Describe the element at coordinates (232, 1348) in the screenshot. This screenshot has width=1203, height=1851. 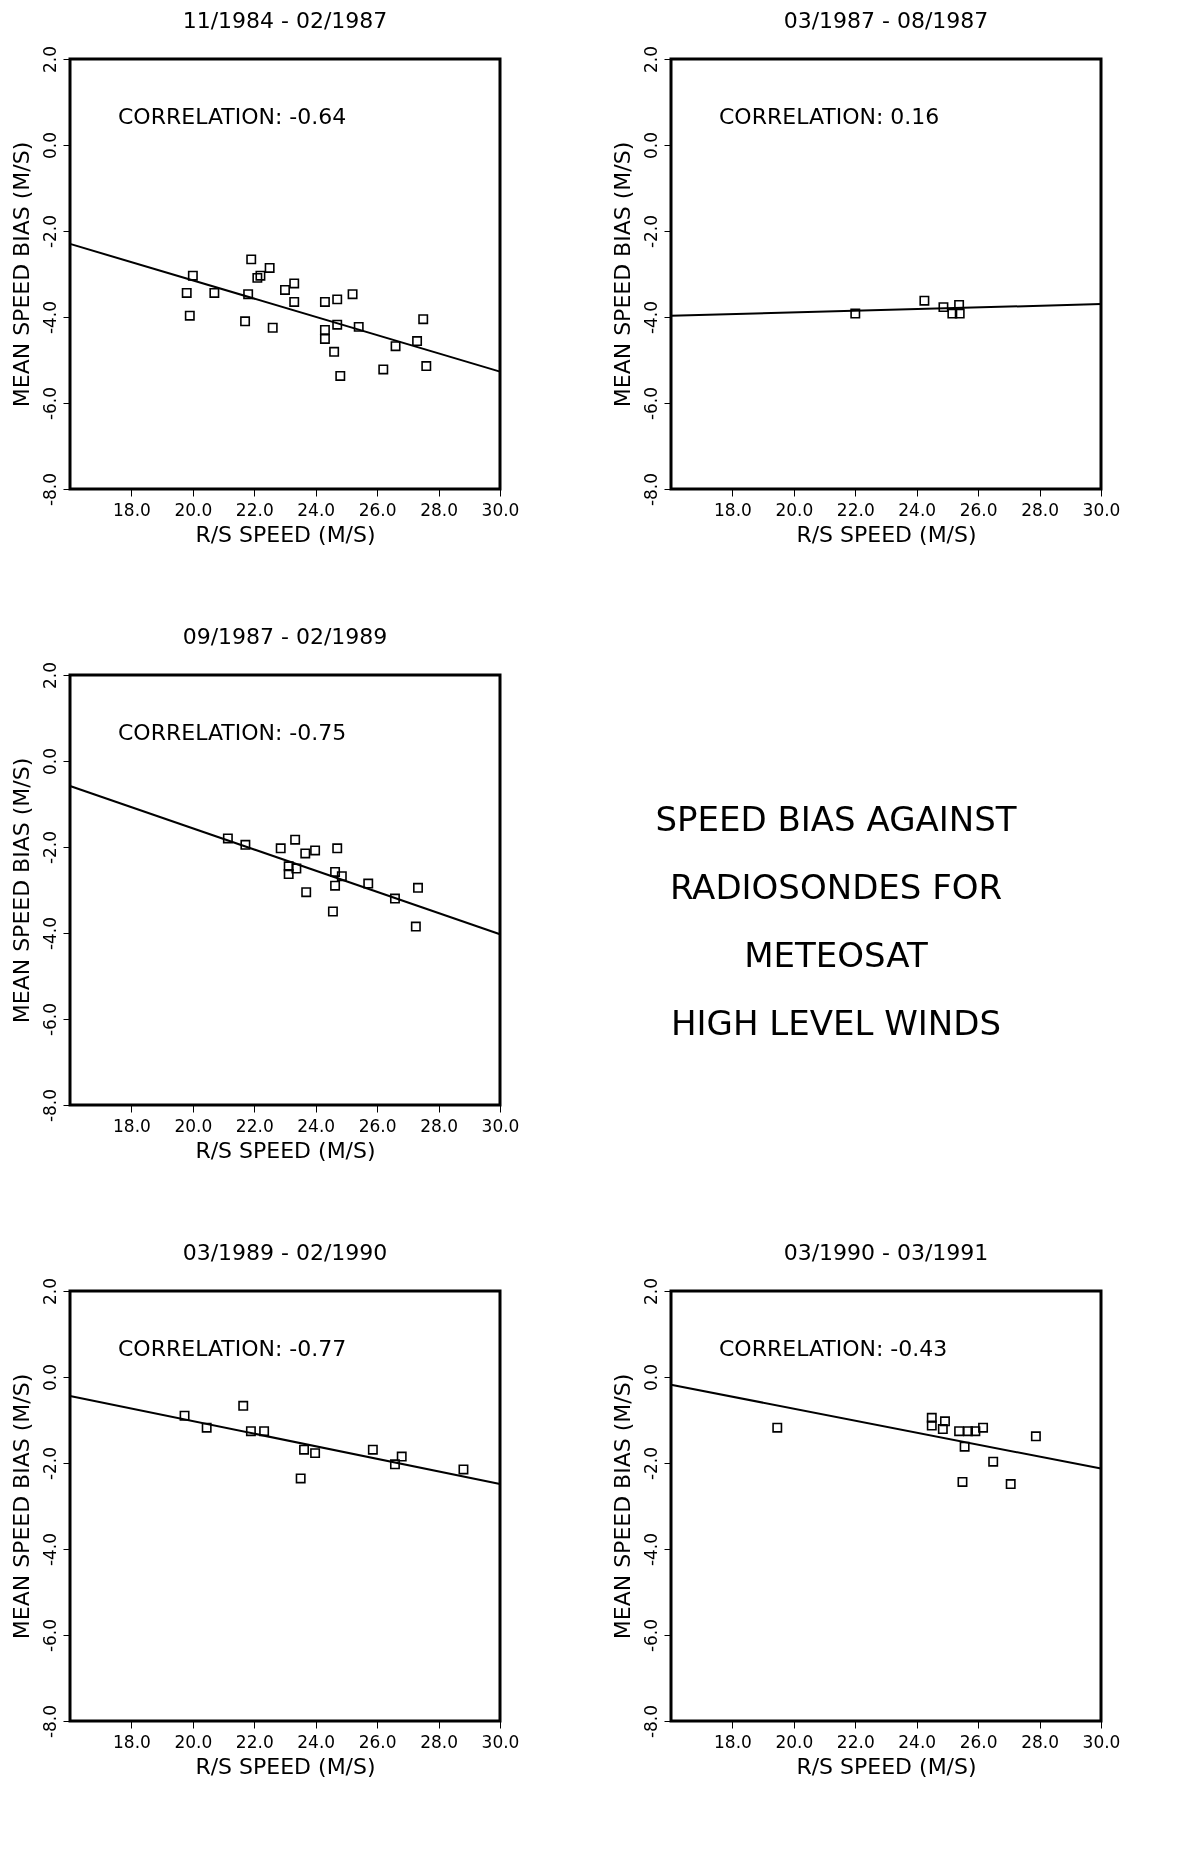
I see `annotation: CORRELATION: -0.77` at that location.